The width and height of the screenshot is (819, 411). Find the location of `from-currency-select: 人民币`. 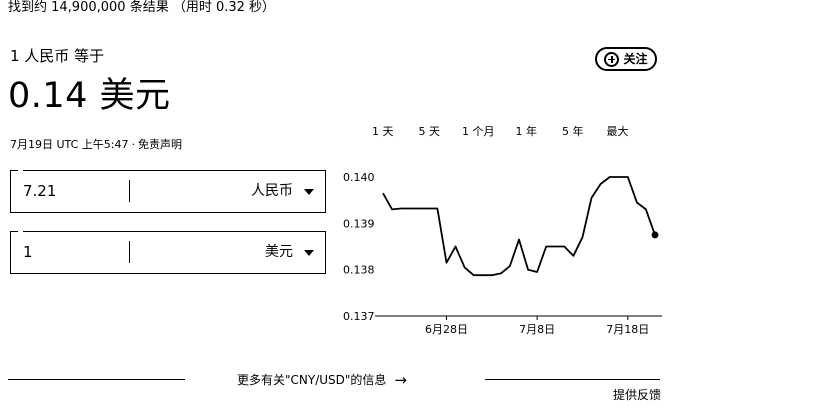

from-currency-select: 人民币 is located at coordinates (272, 191).